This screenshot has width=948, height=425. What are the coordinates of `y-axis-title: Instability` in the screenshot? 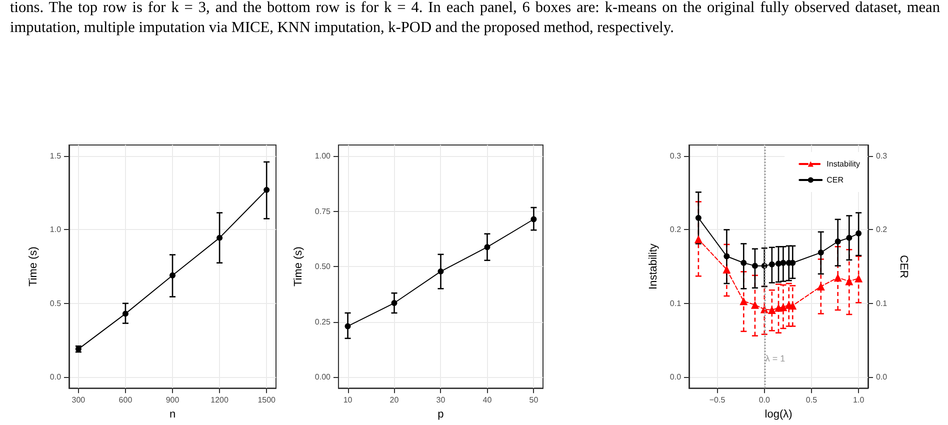 It's located at (654, 266).